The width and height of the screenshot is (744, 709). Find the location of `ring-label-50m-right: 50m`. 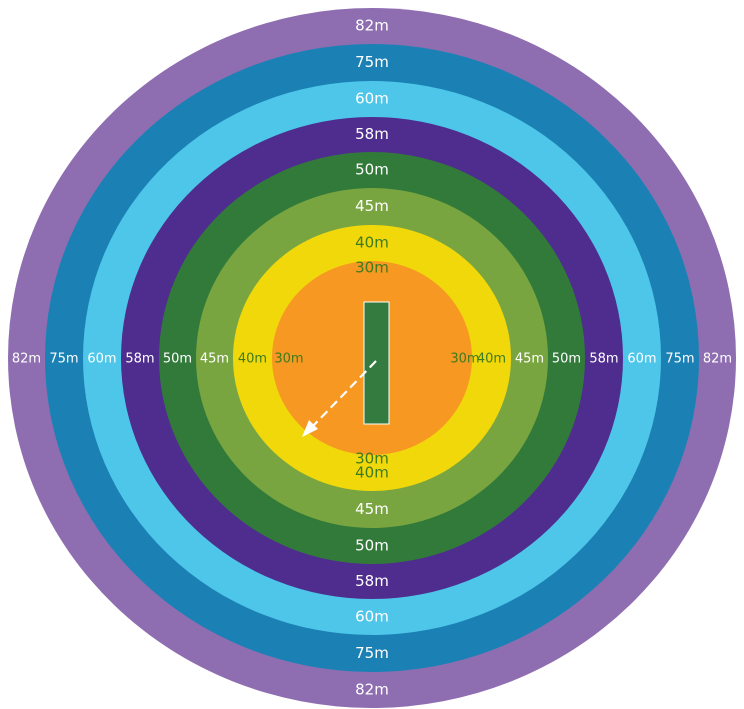

ring-label-50m-right: 50m is located at coordinates (566, 359).